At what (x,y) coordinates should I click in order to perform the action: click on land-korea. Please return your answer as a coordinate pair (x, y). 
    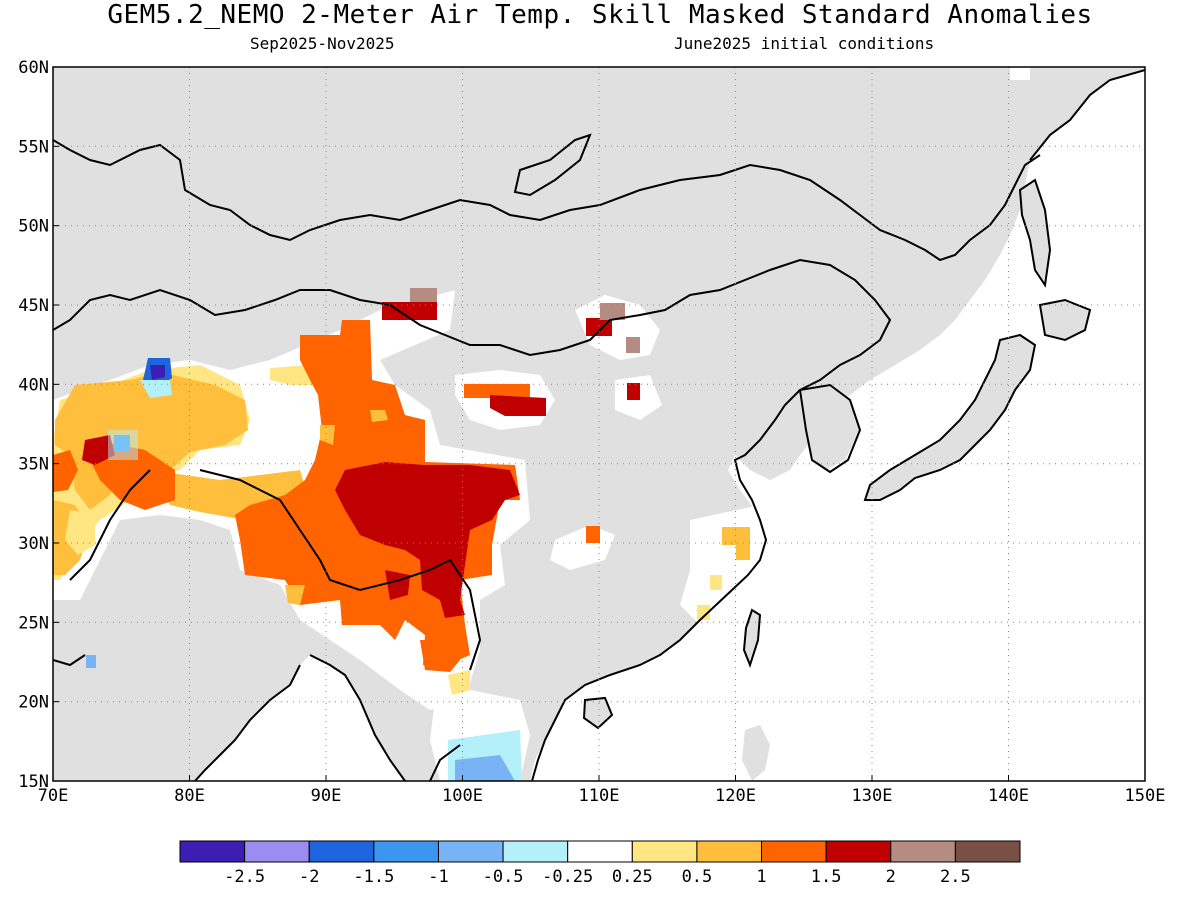
    Looking at the image, I should click on (830, 427).